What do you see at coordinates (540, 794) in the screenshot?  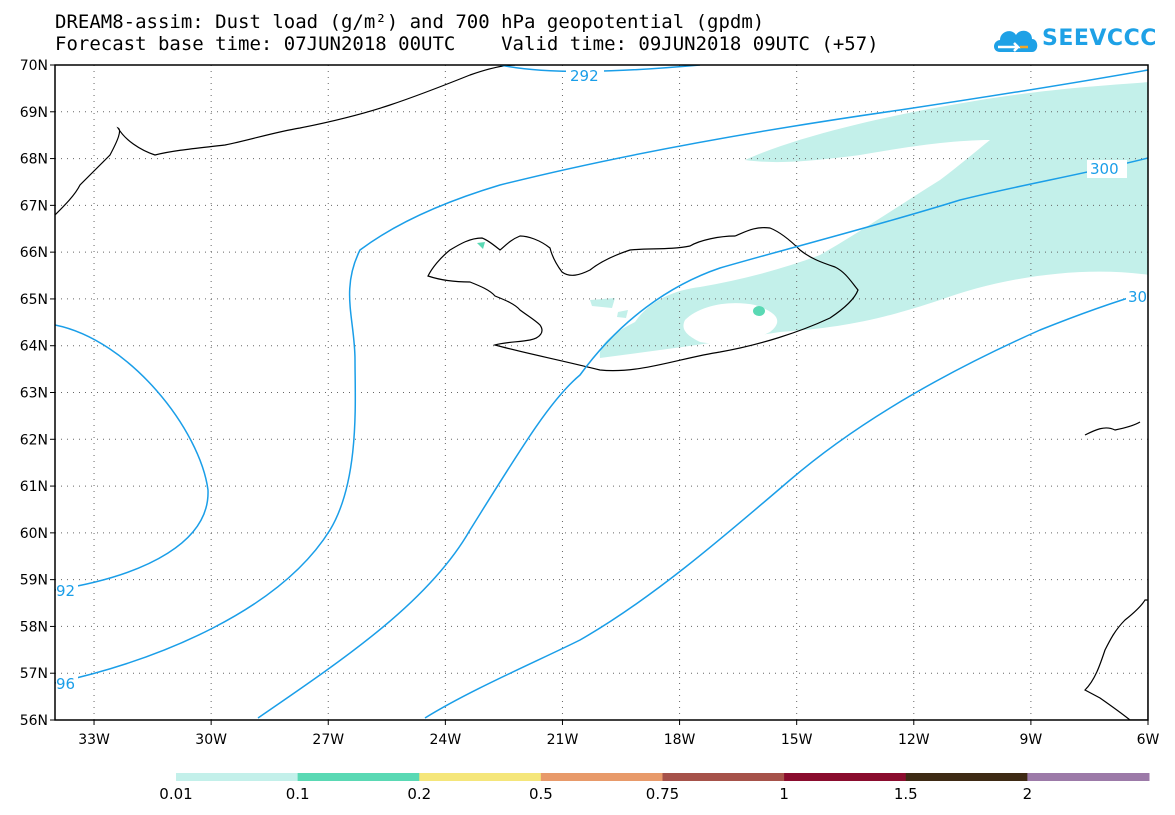 I see `colorbar-label: 0.5` at bounding box center [540, 794].